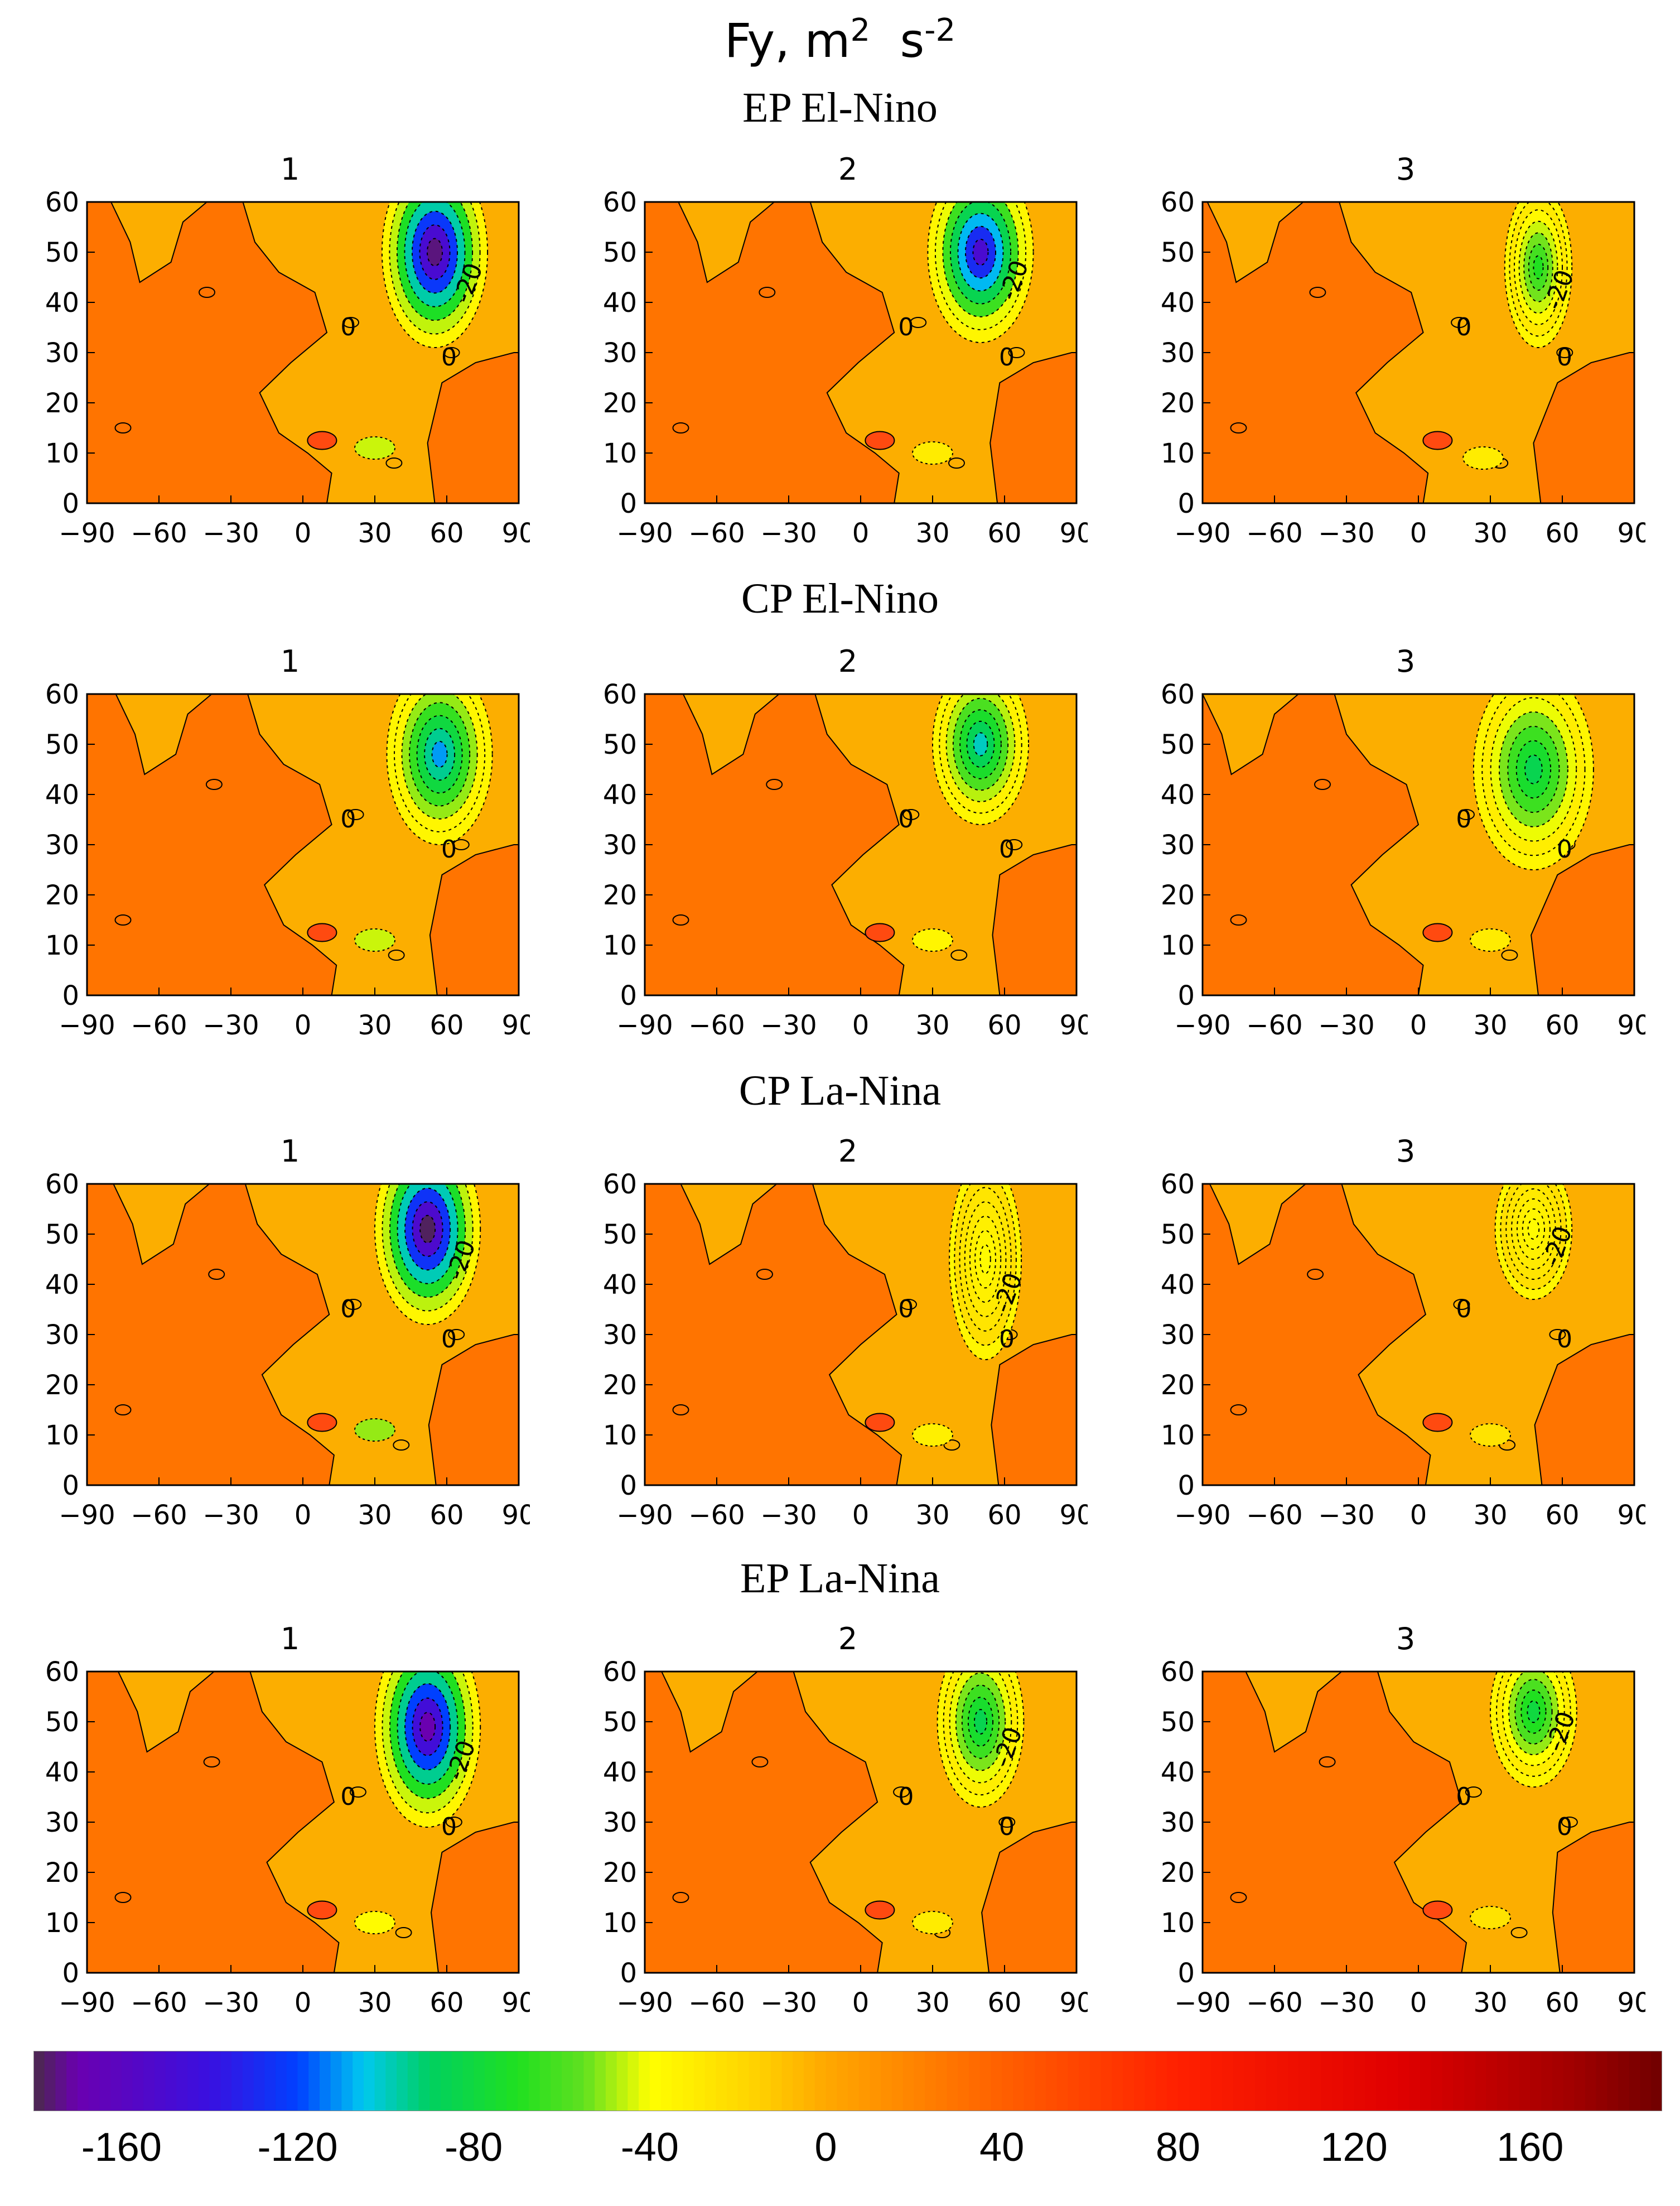  Describe the element at coordinates (1177, 2147) in the screenshot. I see `colorbar-tick-label: 80` at that location.